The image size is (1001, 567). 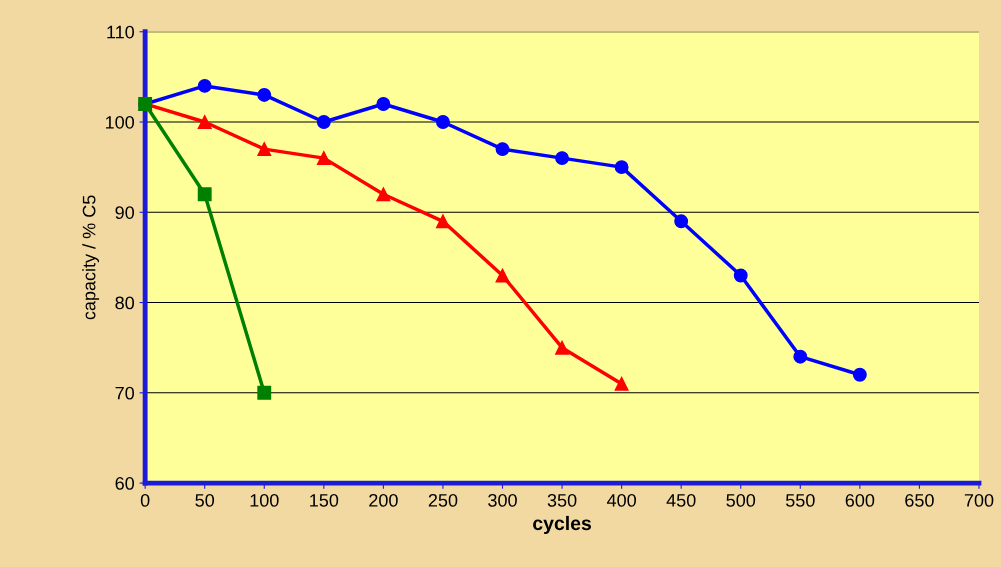 I want to click on y-tick-label: 70, so click(x=125, y=393).